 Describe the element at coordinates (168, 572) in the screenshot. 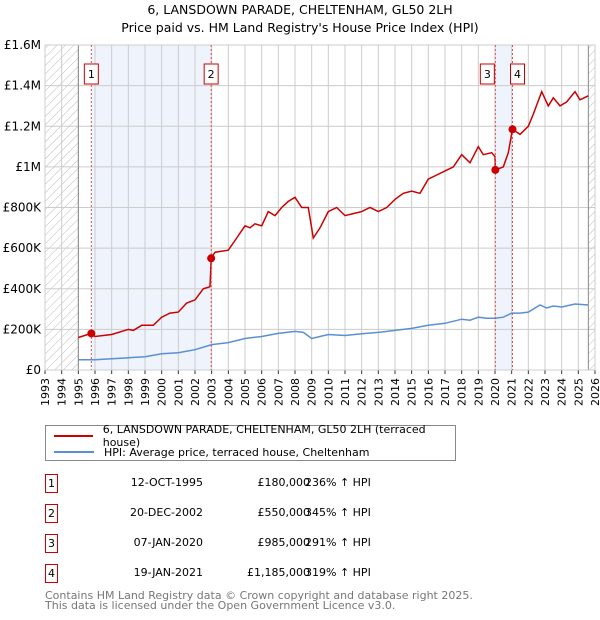

I see `sale-date: 19-JAN-2021` at that location.